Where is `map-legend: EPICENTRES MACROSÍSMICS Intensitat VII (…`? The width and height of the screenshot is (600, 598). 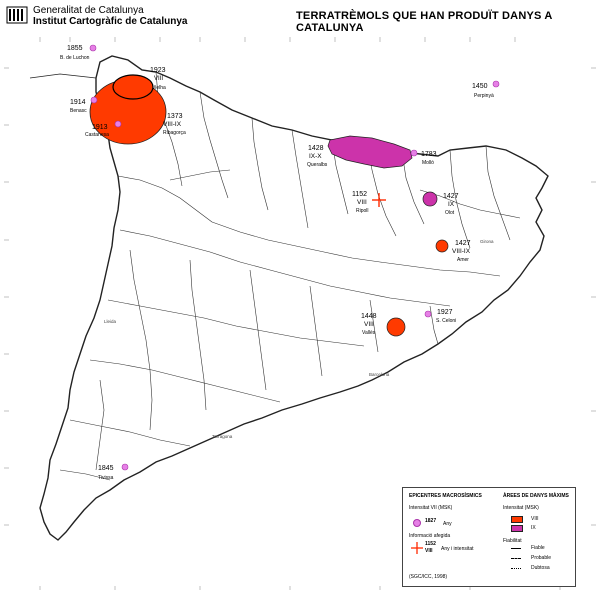
map-legend: EPICENTRES MACROSÍSMICS Intensitat VII (… is located at coordinates (489, 537).